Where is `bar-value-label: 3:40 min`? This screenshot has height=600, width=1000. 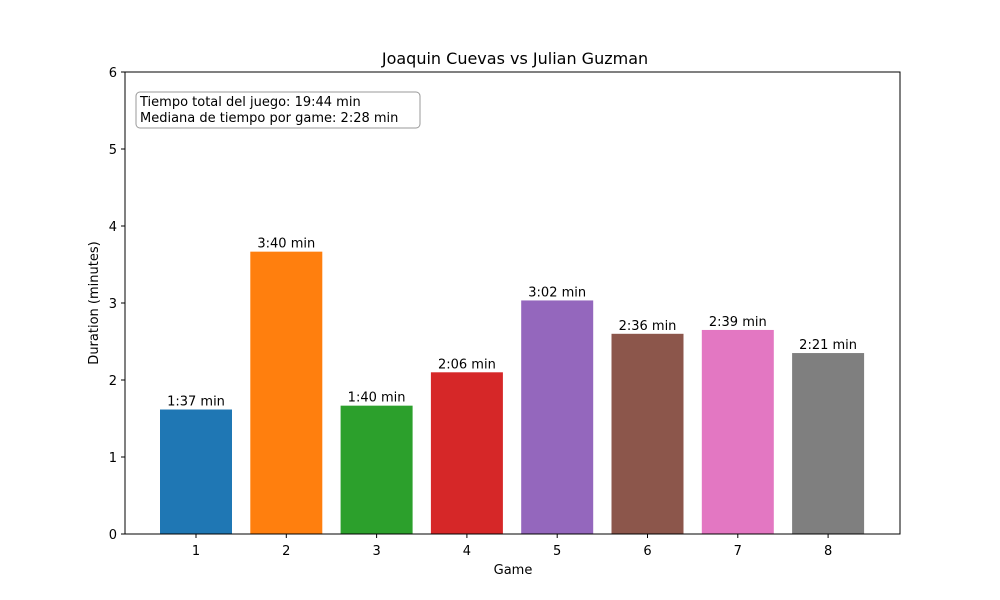 bar-value-label: 3:40 min is located at coordinates (286, 244).